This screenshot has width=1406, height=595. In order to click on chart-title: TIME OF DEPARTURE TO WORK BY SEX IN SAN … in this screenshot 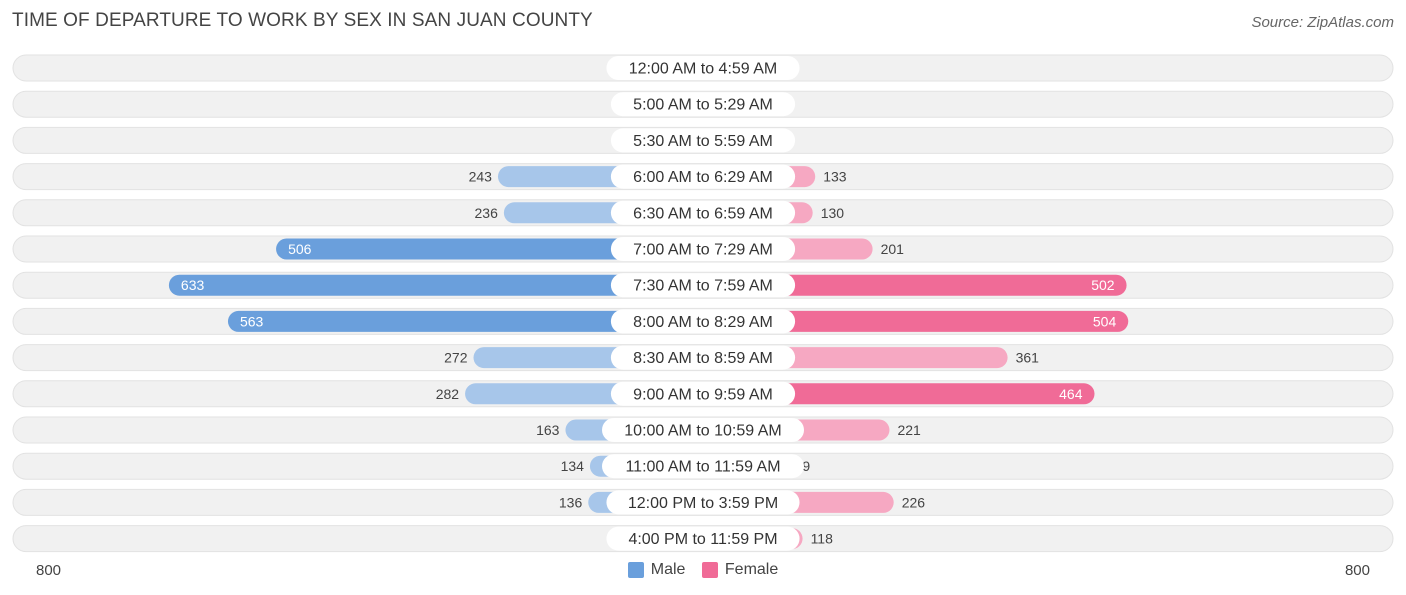, I will do `click(302, 20)`.